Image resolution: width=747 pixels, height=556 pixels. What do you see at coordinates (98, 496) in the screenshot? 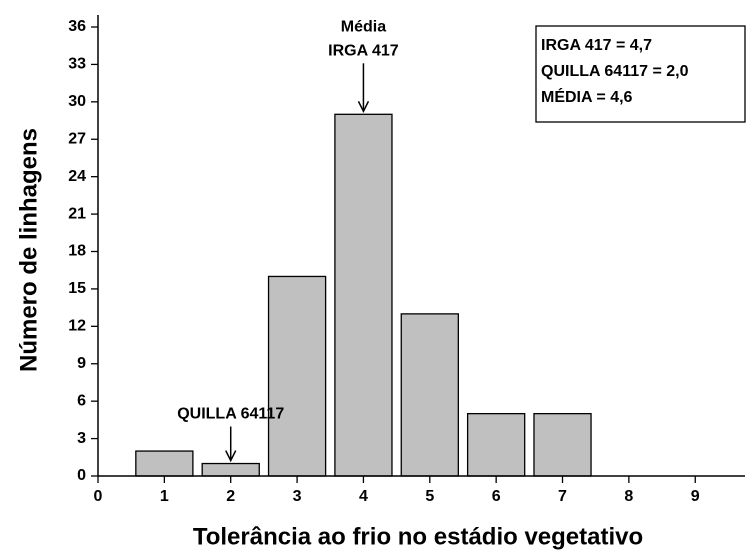
I see `x-tick-label: 0` at bounding box center [98, 496].